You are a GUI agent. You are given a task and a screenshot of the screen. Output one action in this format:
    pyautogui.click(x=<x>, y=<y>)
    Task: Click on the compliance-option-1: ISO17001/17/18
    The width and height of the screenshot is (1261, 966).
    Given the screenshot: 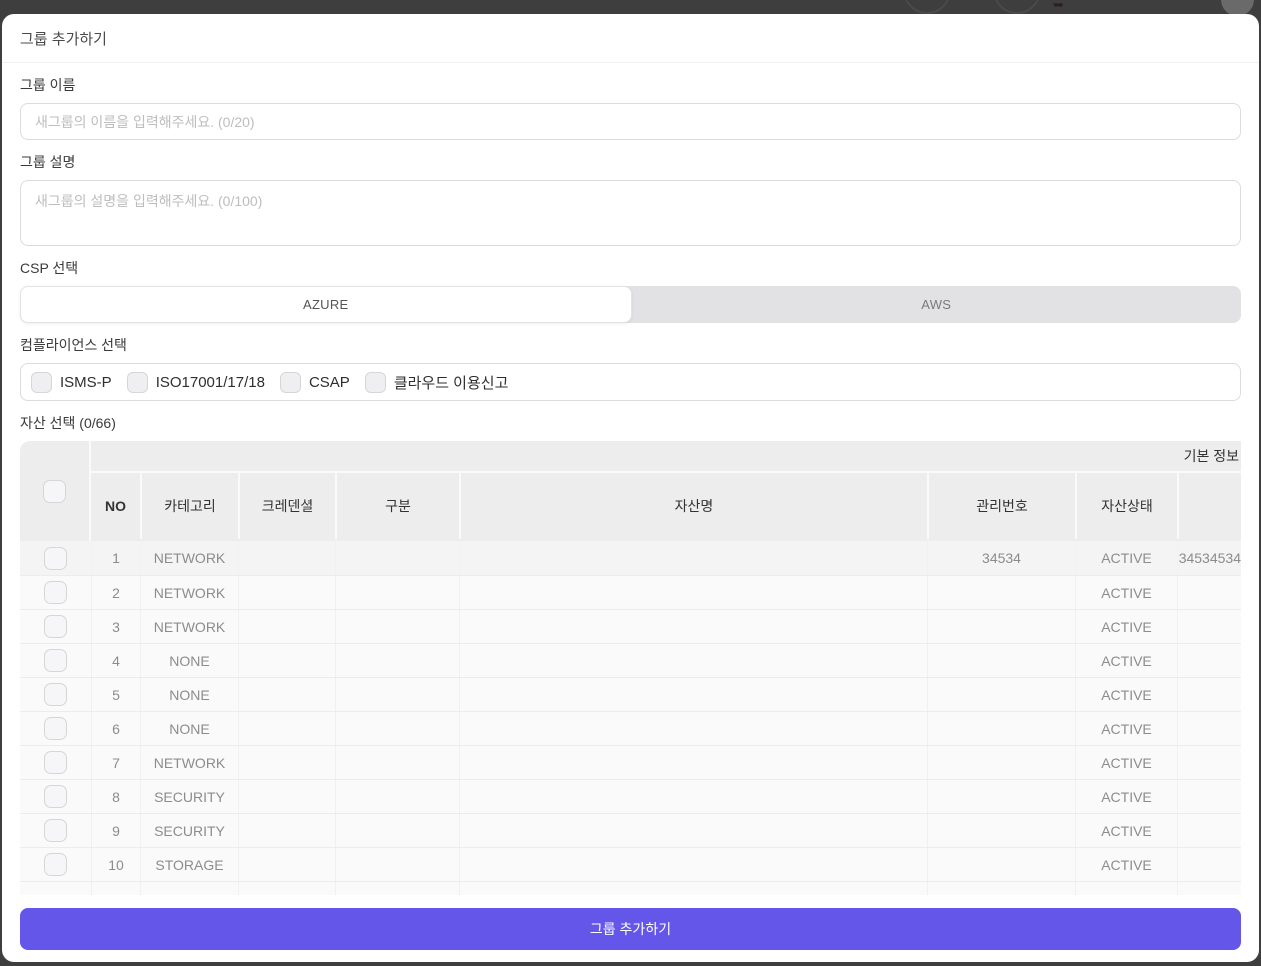 What is the action you would take?
    pyautogui.click(x=195, y=382)
    